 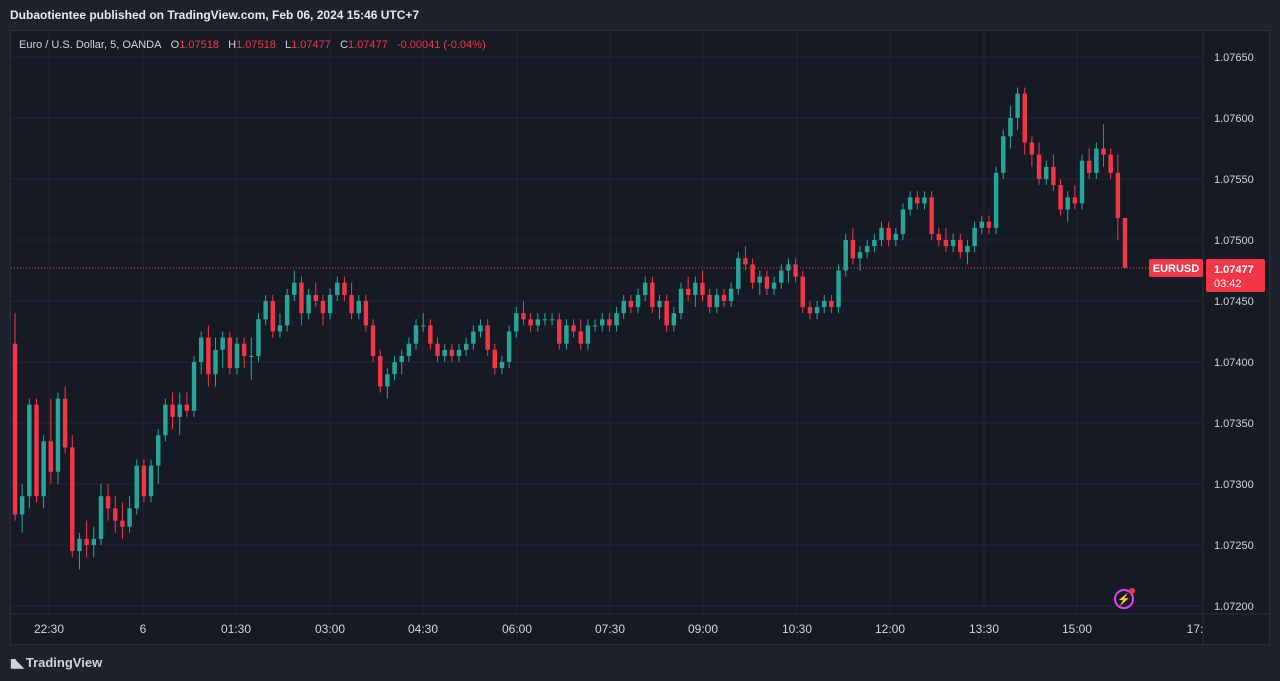 What do you see at coordinates (1234, 270) in the screenshot?
I see `price-tag-value: 1.07477` at bounding box center [1234, 270].